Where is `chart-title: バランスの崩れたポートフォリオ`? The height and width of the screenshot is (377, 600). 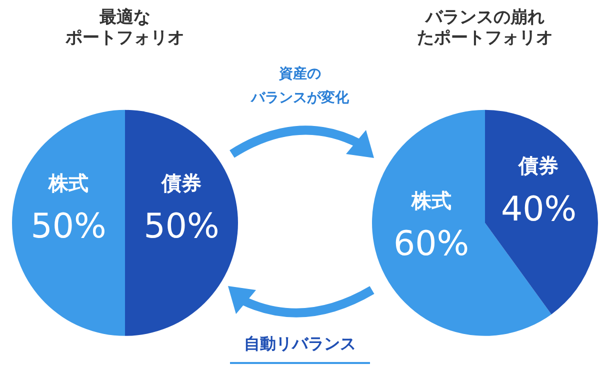
chart-title: バランスの崩れたポートフォリオ is located at coordinates (485, 28).